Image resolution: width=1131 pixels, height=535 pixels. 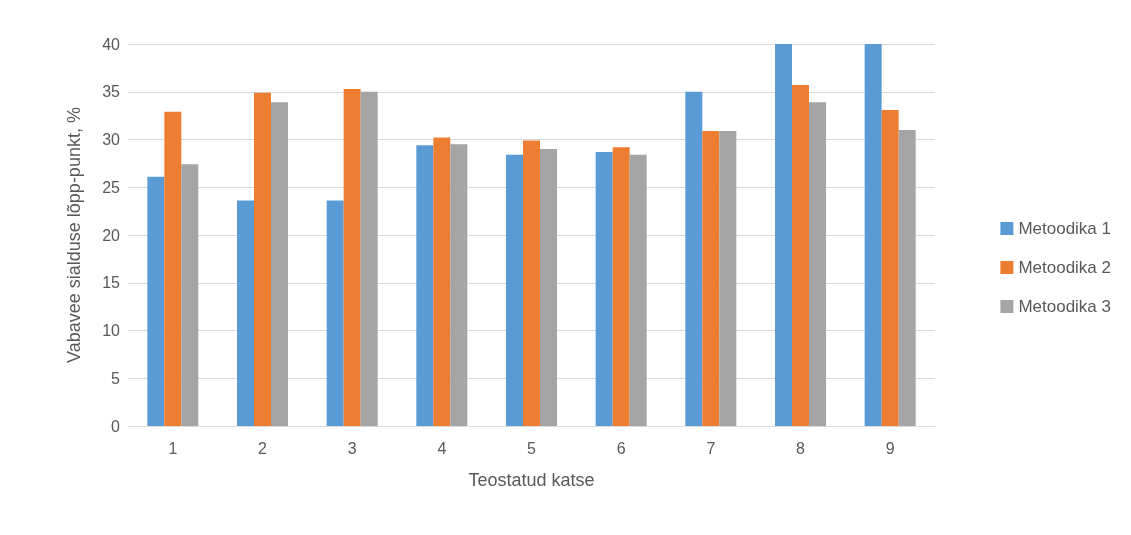 I want to click on legend-label: Metoodika 3, so click(x=1065, y=306).